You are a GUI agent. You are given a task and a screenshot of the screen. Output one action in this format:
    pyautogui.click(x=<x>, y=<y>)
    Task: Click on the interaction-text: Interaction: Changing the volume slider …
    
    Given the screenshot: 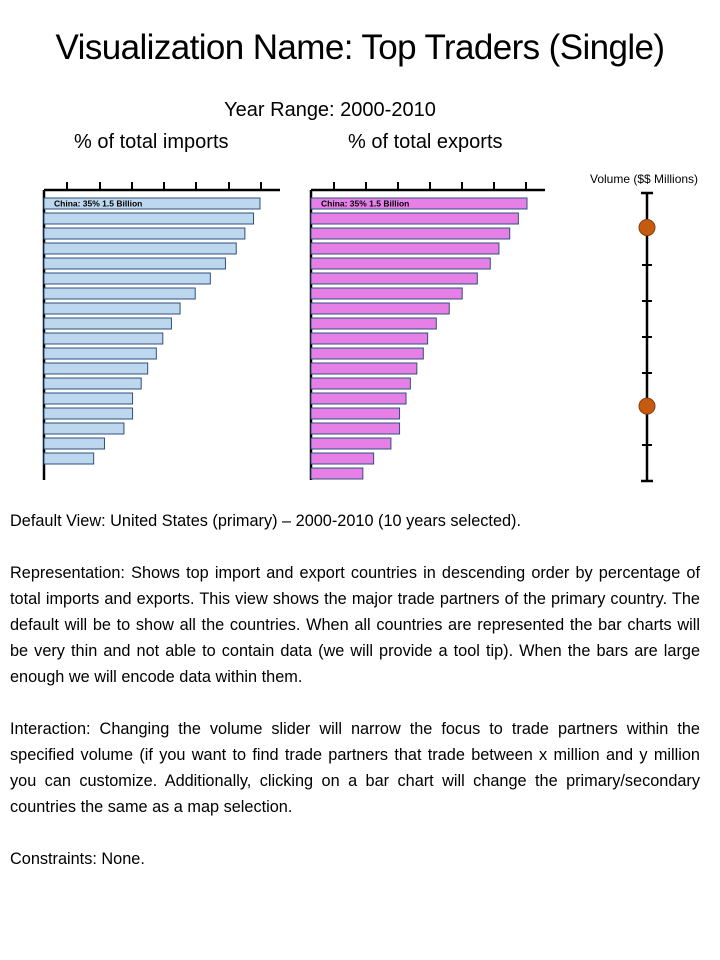 What is the action you would take?
    pyautogui.click(x=355, y=768)
    